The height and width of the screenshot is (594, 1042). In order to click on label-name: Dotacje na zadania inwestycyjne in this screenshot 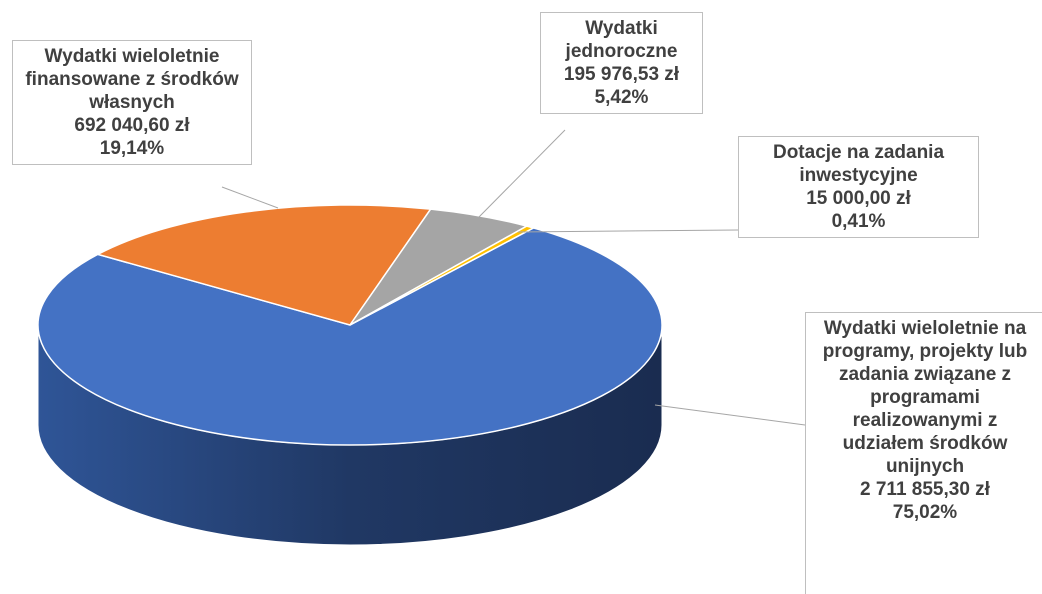, I will do `click(858, 164)`.